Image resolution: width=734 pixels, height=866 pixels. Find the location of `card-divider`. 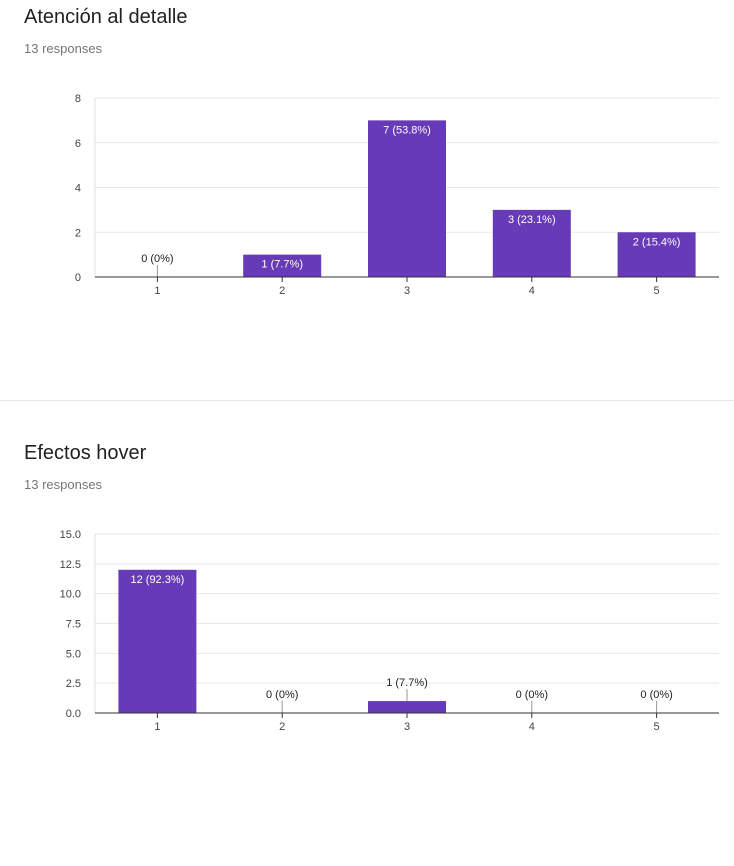

card-divider is located at coordinates (367, 400).